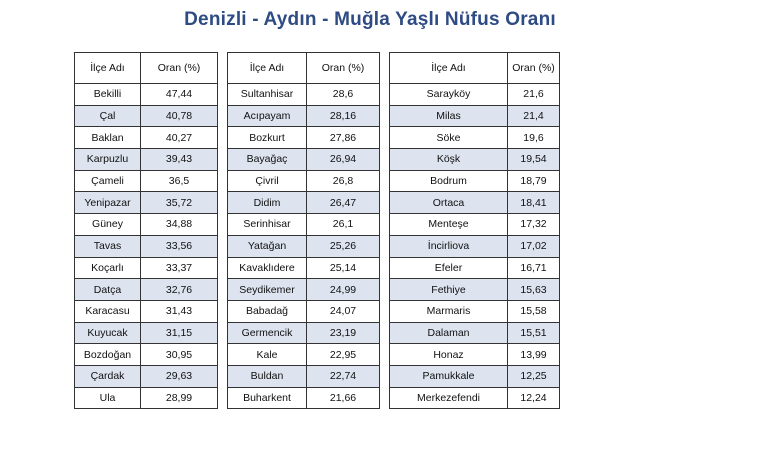 The width and height of the screenshot is (760, 450). I want to click on district-name-cell: Honaz, so click(448, 354).